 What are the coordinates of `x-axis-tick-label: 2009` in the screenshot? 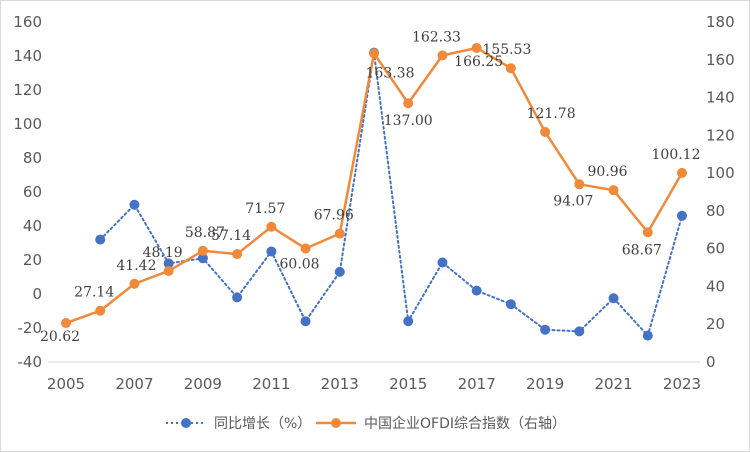 It's located at (203, 384).